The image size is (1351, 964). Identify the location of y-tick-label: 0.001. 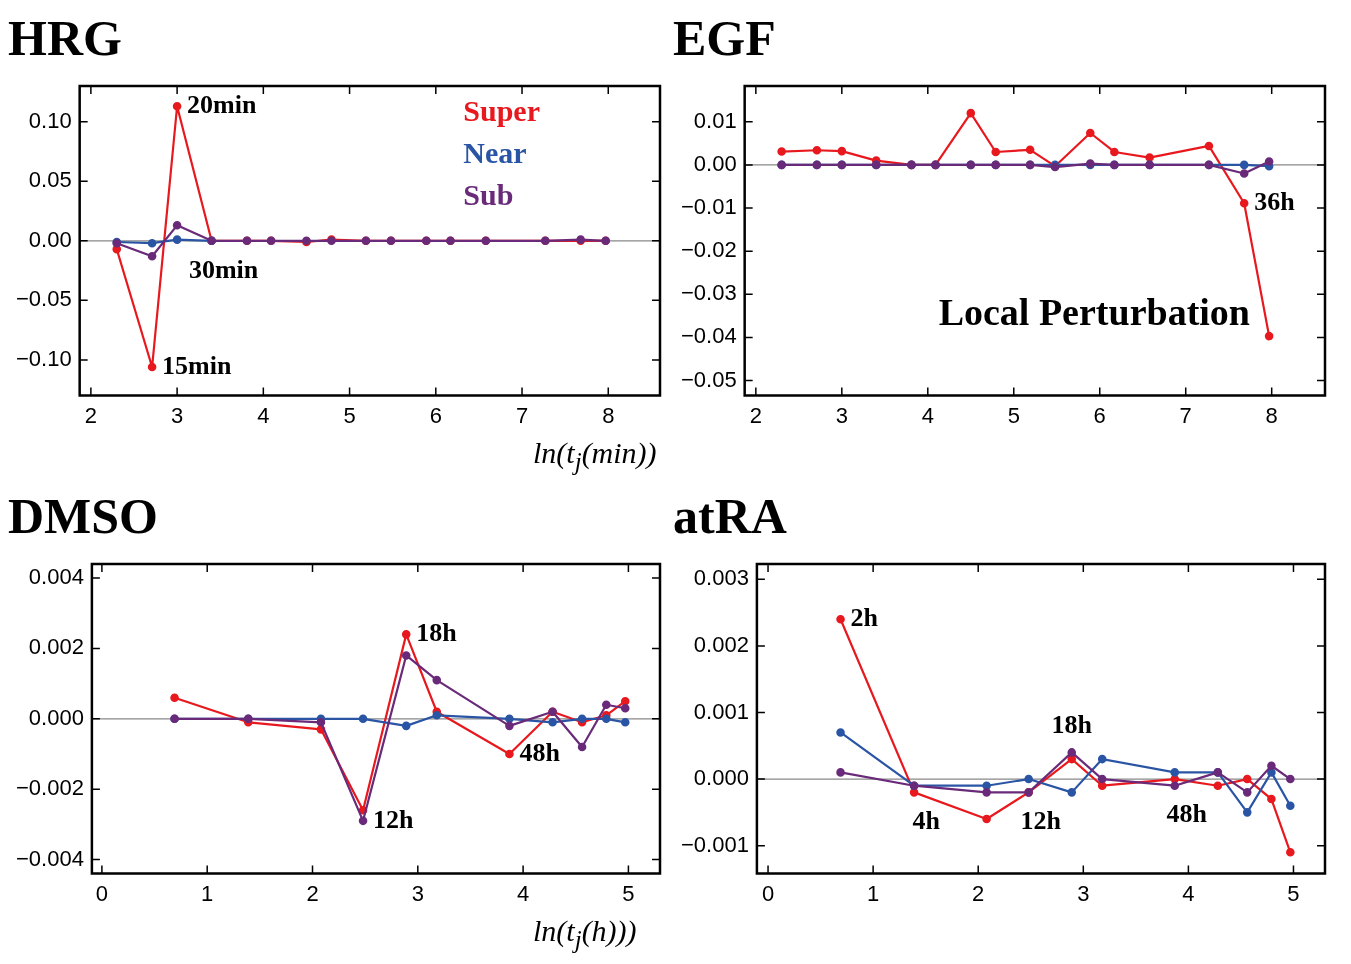
(721, 711).